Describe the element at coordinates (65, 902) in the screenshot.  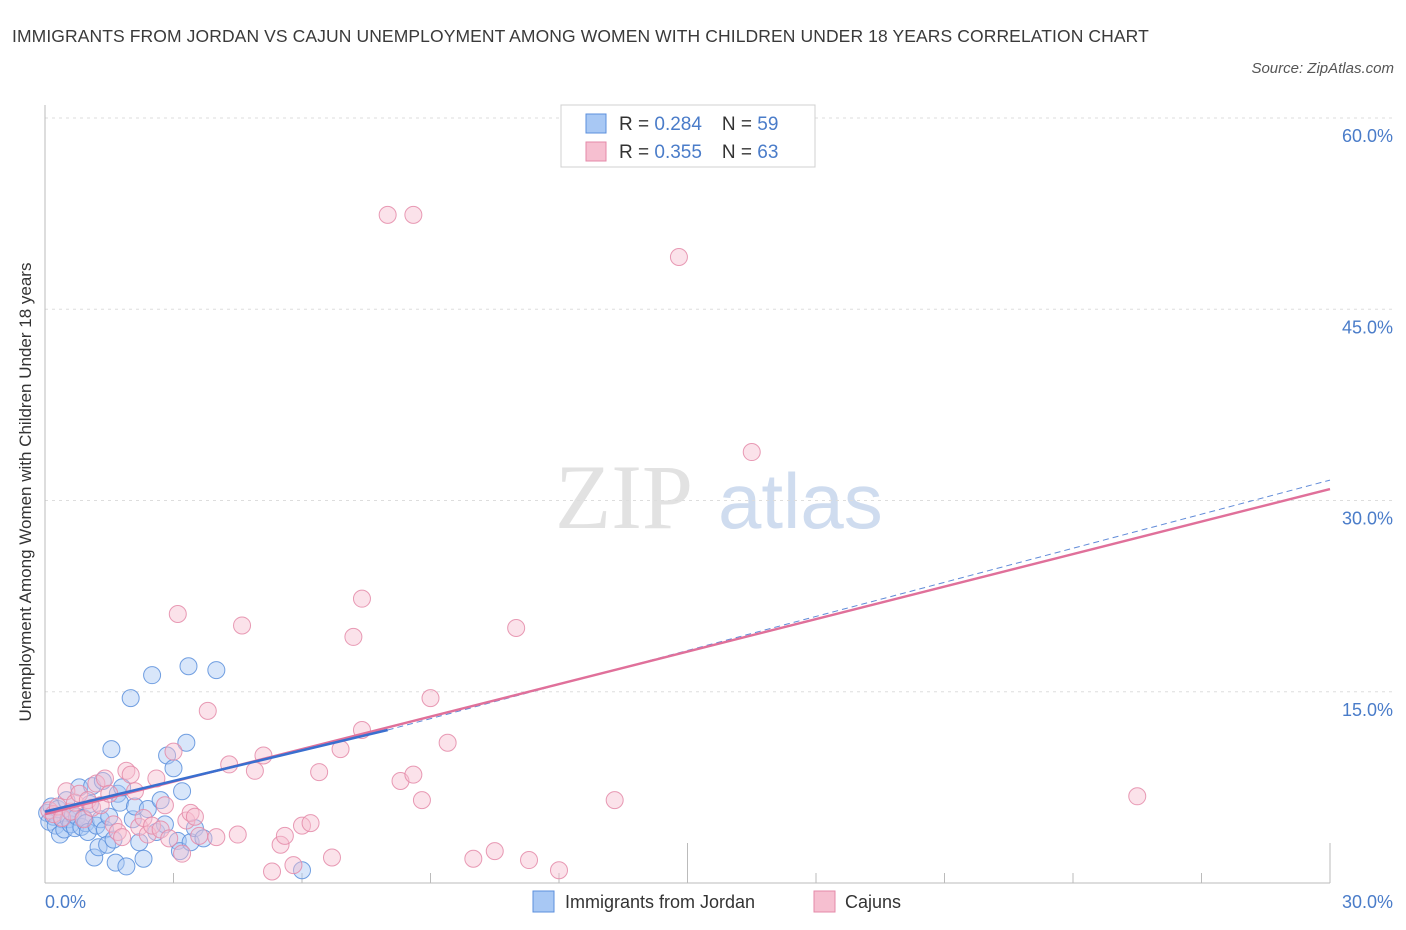
I see `x-tick-label-min: 0.0%` at that location.